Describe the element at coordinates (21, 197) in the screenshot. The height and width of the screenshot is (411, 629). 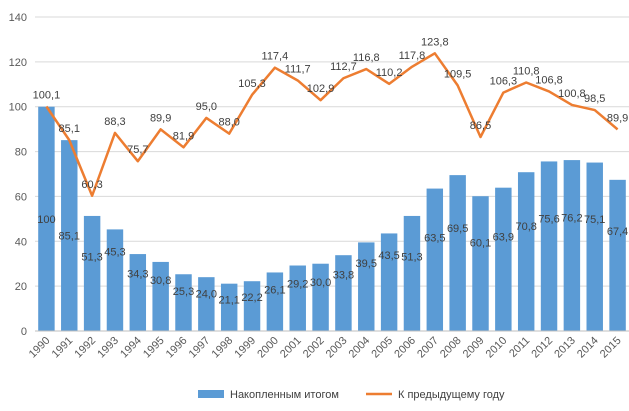
I see `y-tick-label: 60` at that location.